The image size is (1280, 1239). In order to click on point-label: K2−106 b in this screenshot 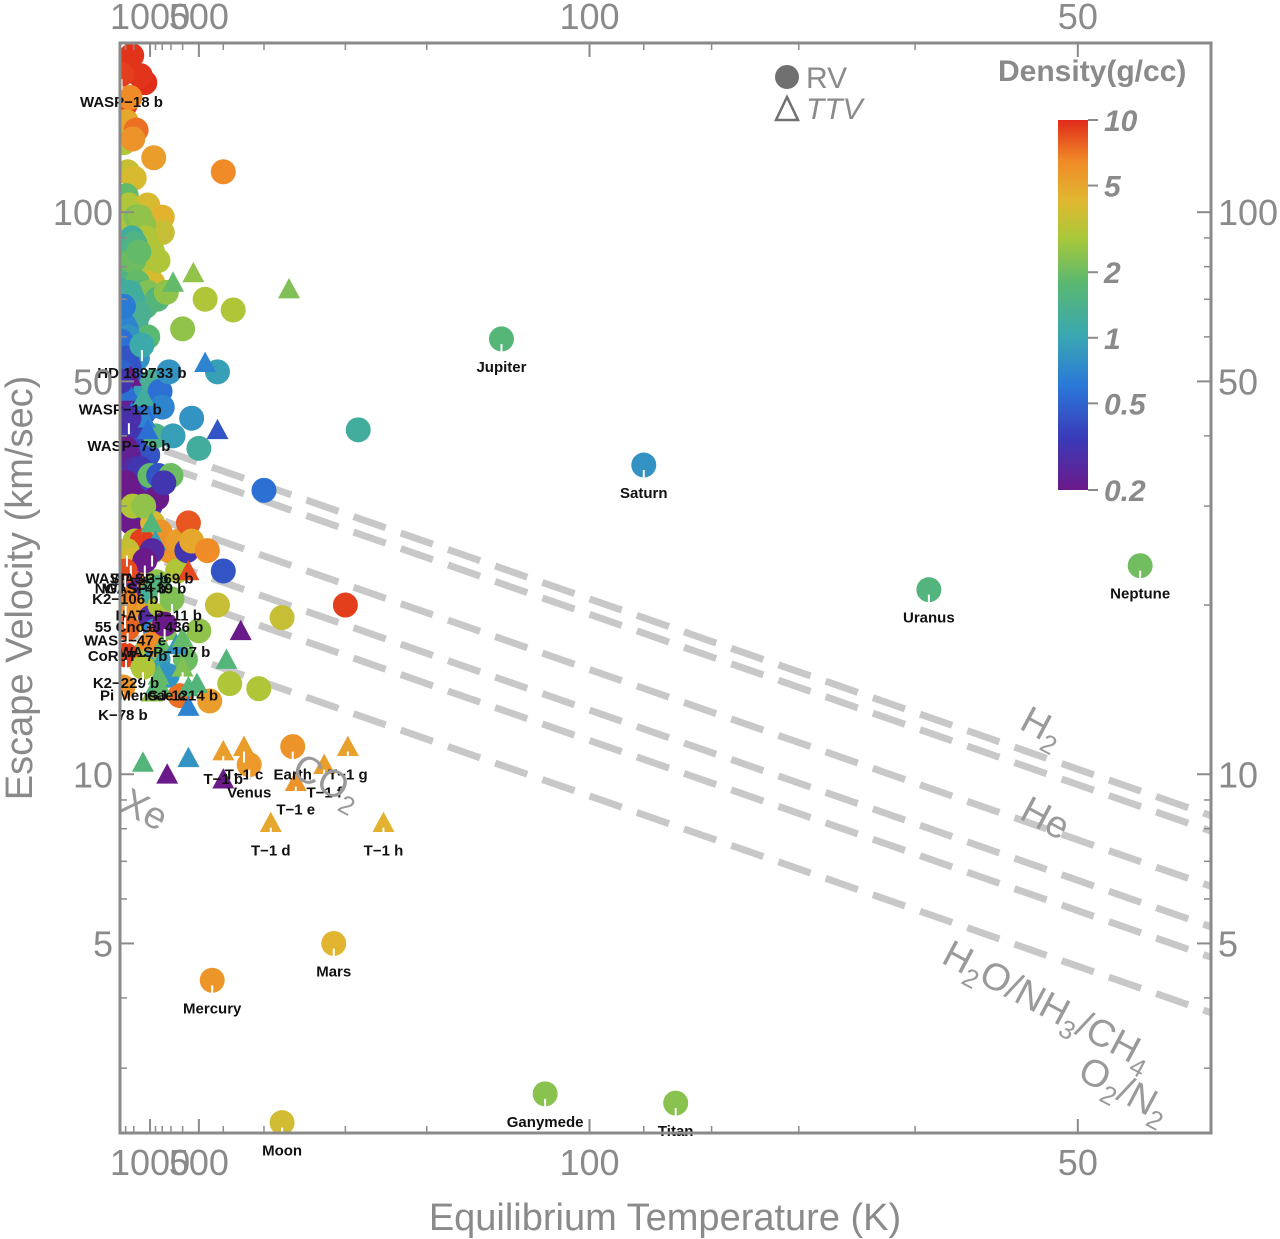, I will do `click(125, 599)`.